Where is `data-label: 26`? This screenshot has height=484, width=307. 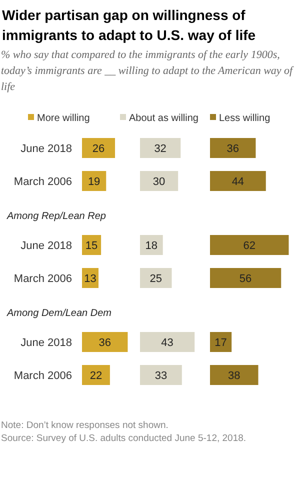
data-label: 26 is located at coordinates (98, 149).